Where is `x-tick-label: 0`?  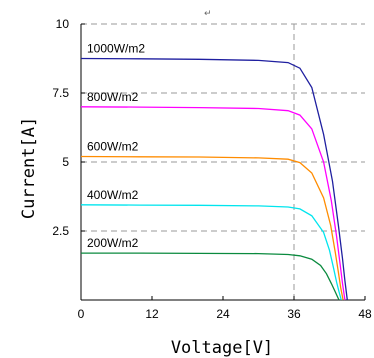
x-tick-label: 0 is located at coordinates (81, 314).